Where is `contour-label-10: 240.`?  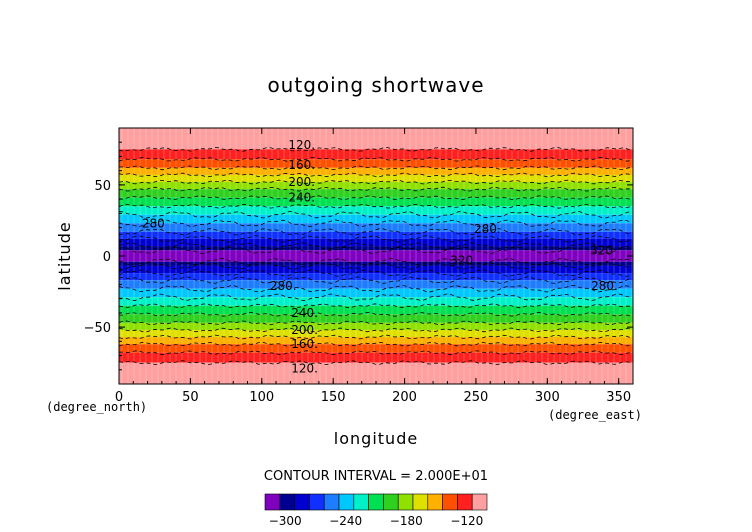 contour-label-10: 240. is located at coordinates (304, 313).